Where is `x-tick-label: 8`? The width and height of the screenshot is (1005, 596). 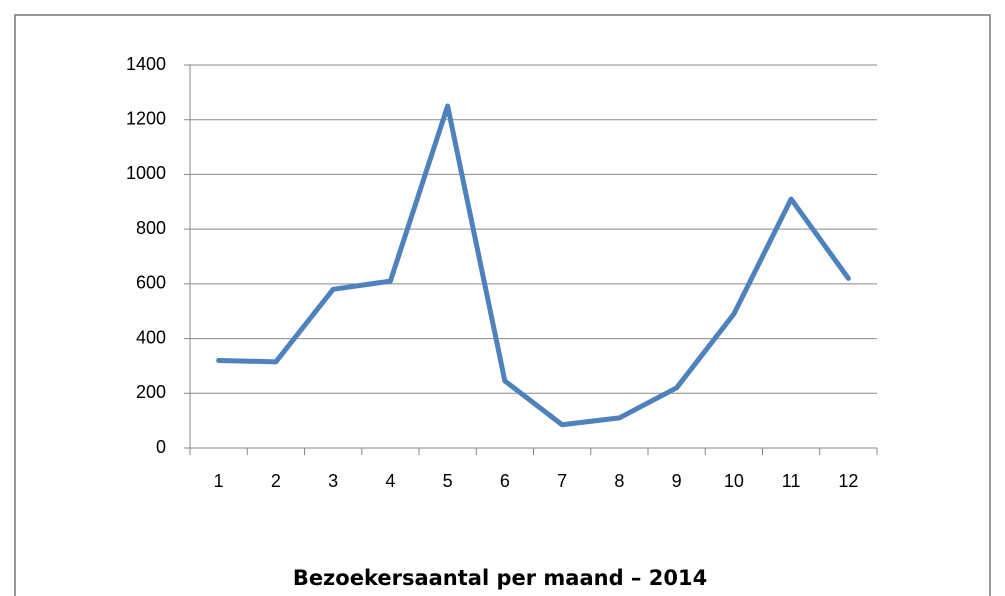 x-tick-label: 8 is located at coordinates (619, 481).